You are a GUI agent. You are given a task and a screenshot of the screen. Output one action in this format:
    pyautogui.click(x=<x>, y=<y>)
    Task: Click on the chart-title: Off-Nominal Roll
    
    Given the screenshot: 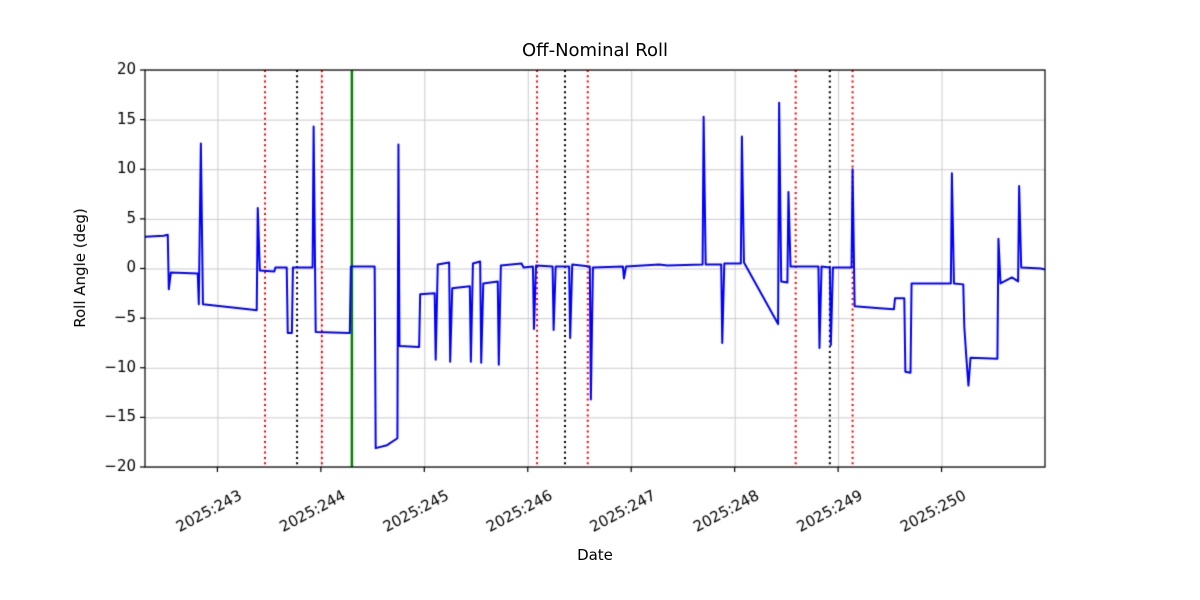 What is the action you would take?
    pyautogui.click(x=595, y=50)
    